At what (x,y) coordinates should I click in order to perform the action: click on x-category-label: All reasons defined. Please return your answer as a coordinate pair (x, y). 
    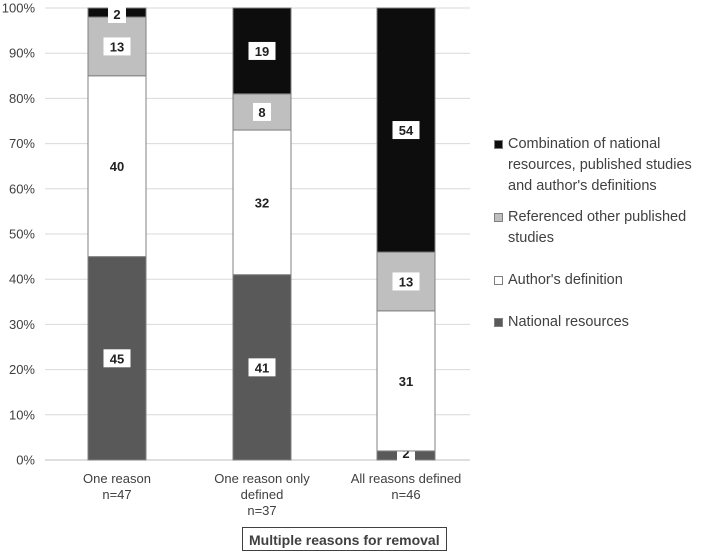
    Looking at the image, I should click on (406, 478).